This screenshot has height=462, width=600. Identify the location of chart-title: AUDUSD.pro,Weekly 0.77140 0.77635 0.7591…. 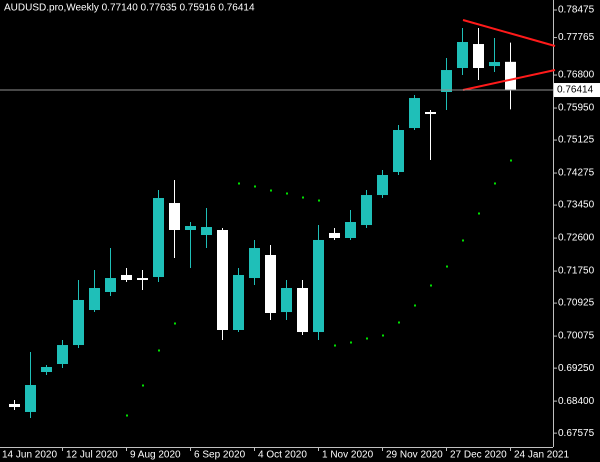
(129, 8).